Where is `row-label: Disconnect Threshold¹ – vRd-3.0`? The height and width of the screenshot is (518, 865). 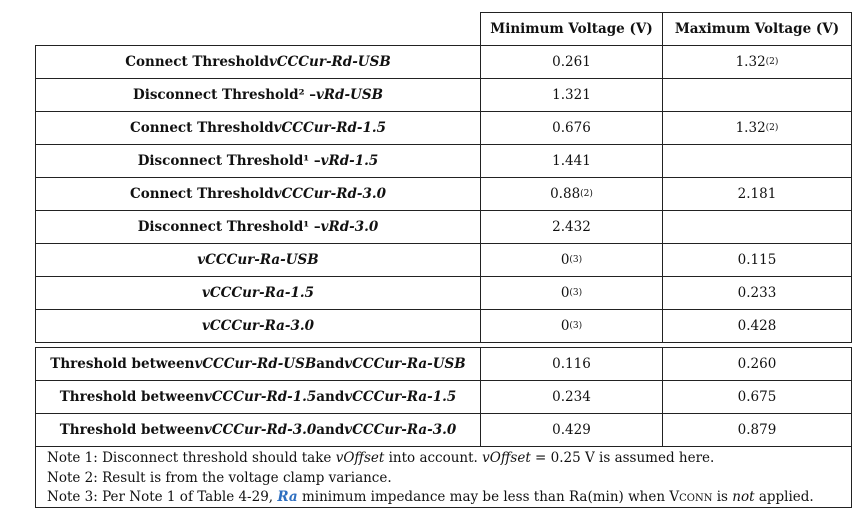 row-label: Disconnect Threshold¹ – vRd-3.0 is located at coordinates (258, 227).